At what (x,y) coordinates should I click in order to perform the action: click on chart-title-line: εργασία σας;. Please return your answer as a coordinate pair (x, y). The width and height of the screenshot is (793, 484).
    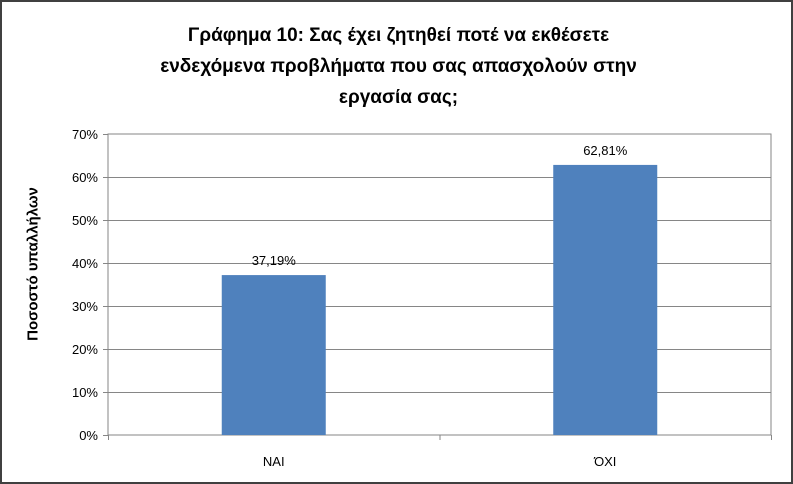
    Looking at the image, I should click on (398, 97).